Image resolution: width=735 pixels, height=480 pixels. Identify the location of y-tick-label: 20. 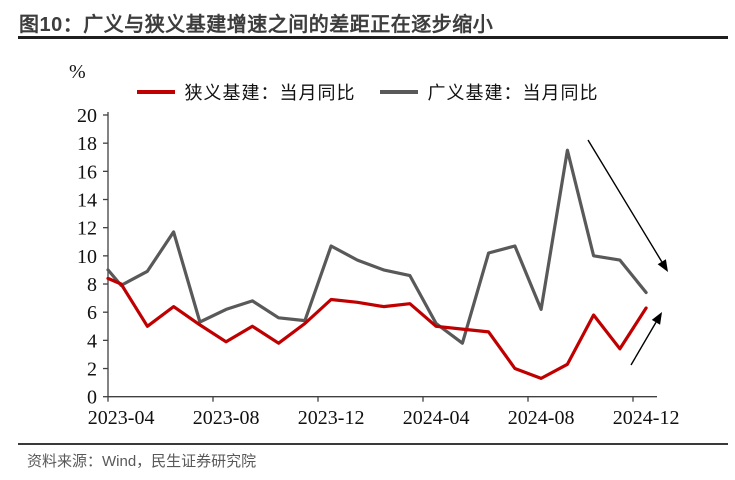
(87, 116).